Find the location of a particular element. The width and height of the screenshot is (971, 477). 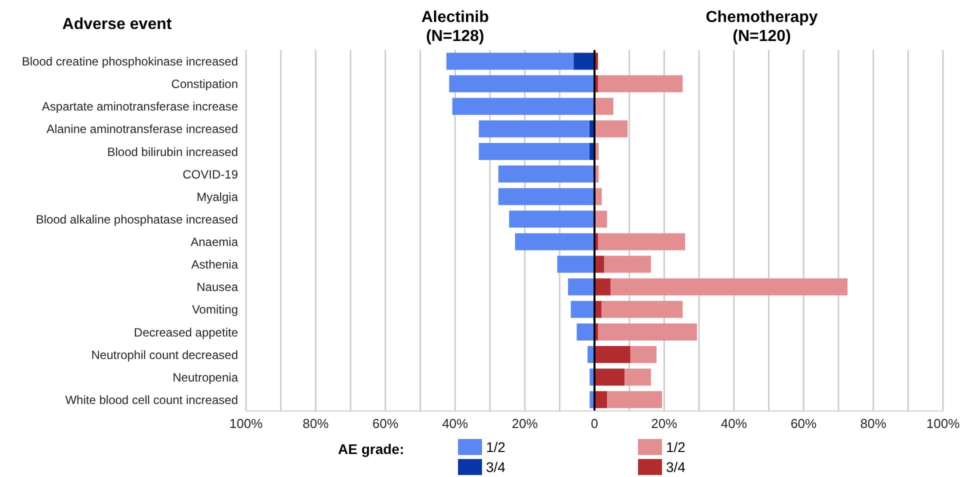

y-tick-label: Constipation is located at coordinates (204, 84).